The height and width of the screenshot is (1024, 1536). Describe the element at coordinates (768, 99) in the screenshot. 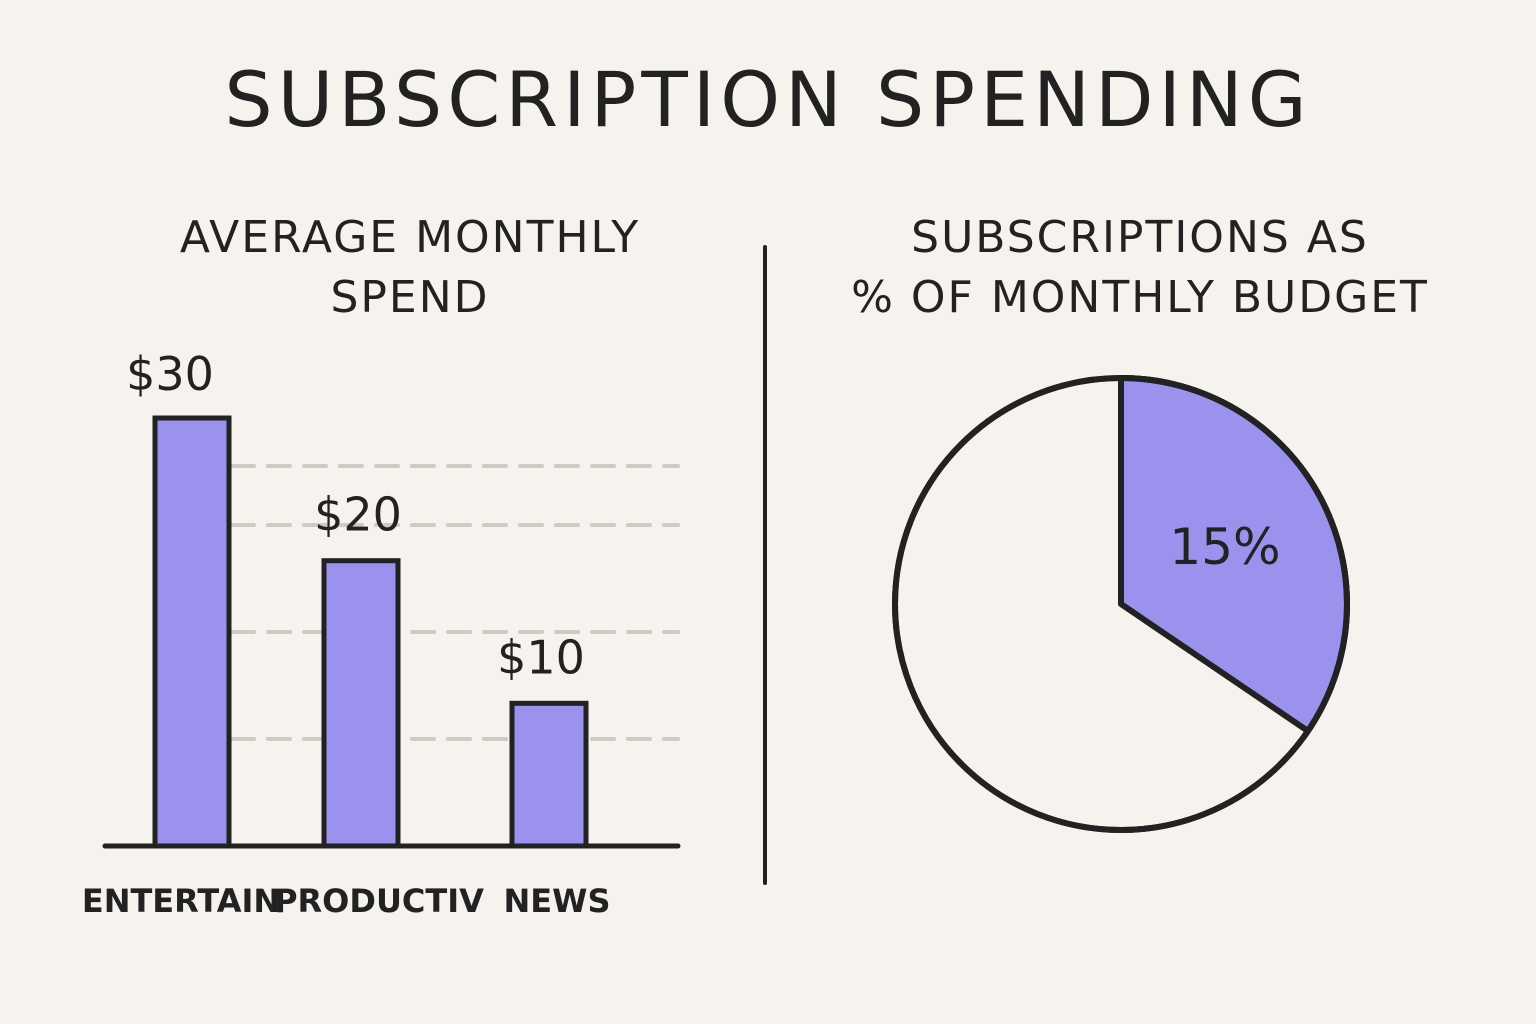

I see `page-title: SUBSCRIPTION SPENDING` at that location.